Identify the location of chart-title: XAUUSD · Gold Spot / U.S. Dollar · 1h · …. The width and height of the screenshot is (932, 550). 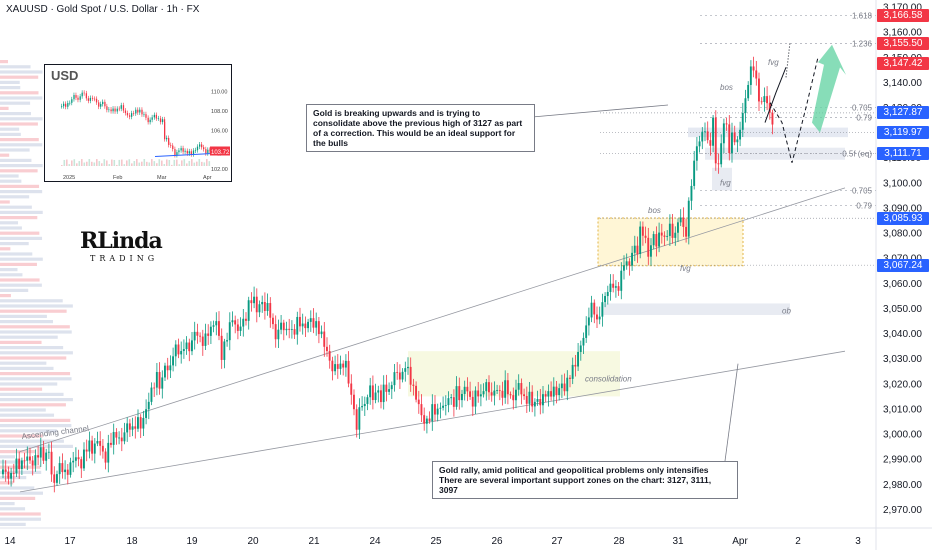
(103, 9).